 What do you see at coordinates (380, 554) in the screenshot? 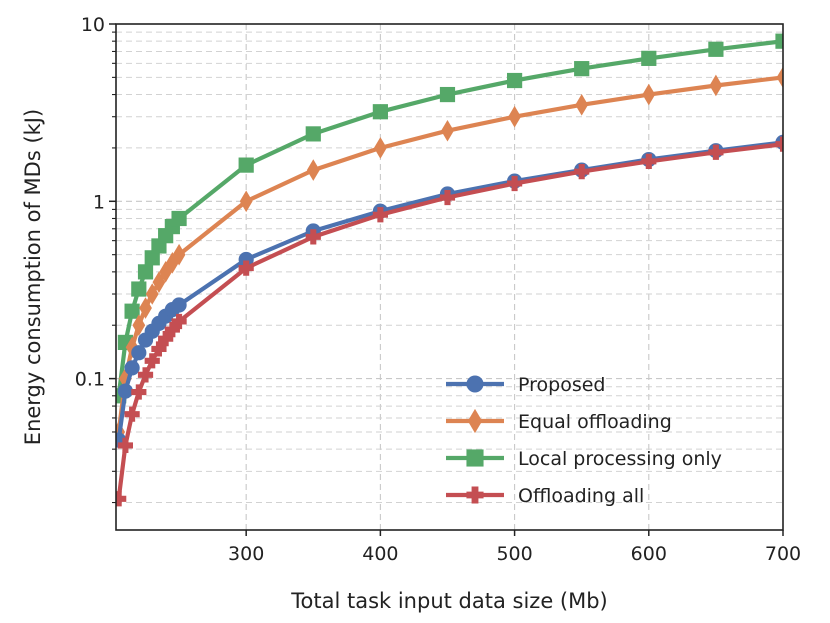
I see `x-tick-label: 400` at bounding box center [380, 554].